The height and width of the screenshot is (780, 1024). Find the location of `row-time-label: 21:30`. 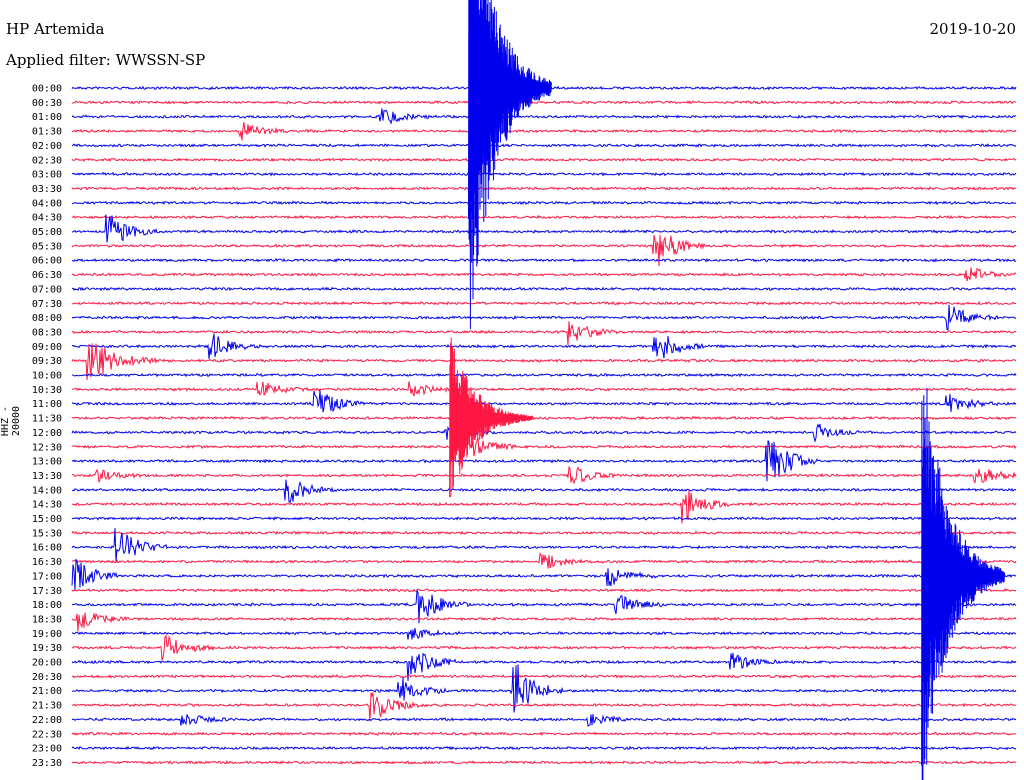

row-time-label: 21:30 is located at coordinates (47, 706).